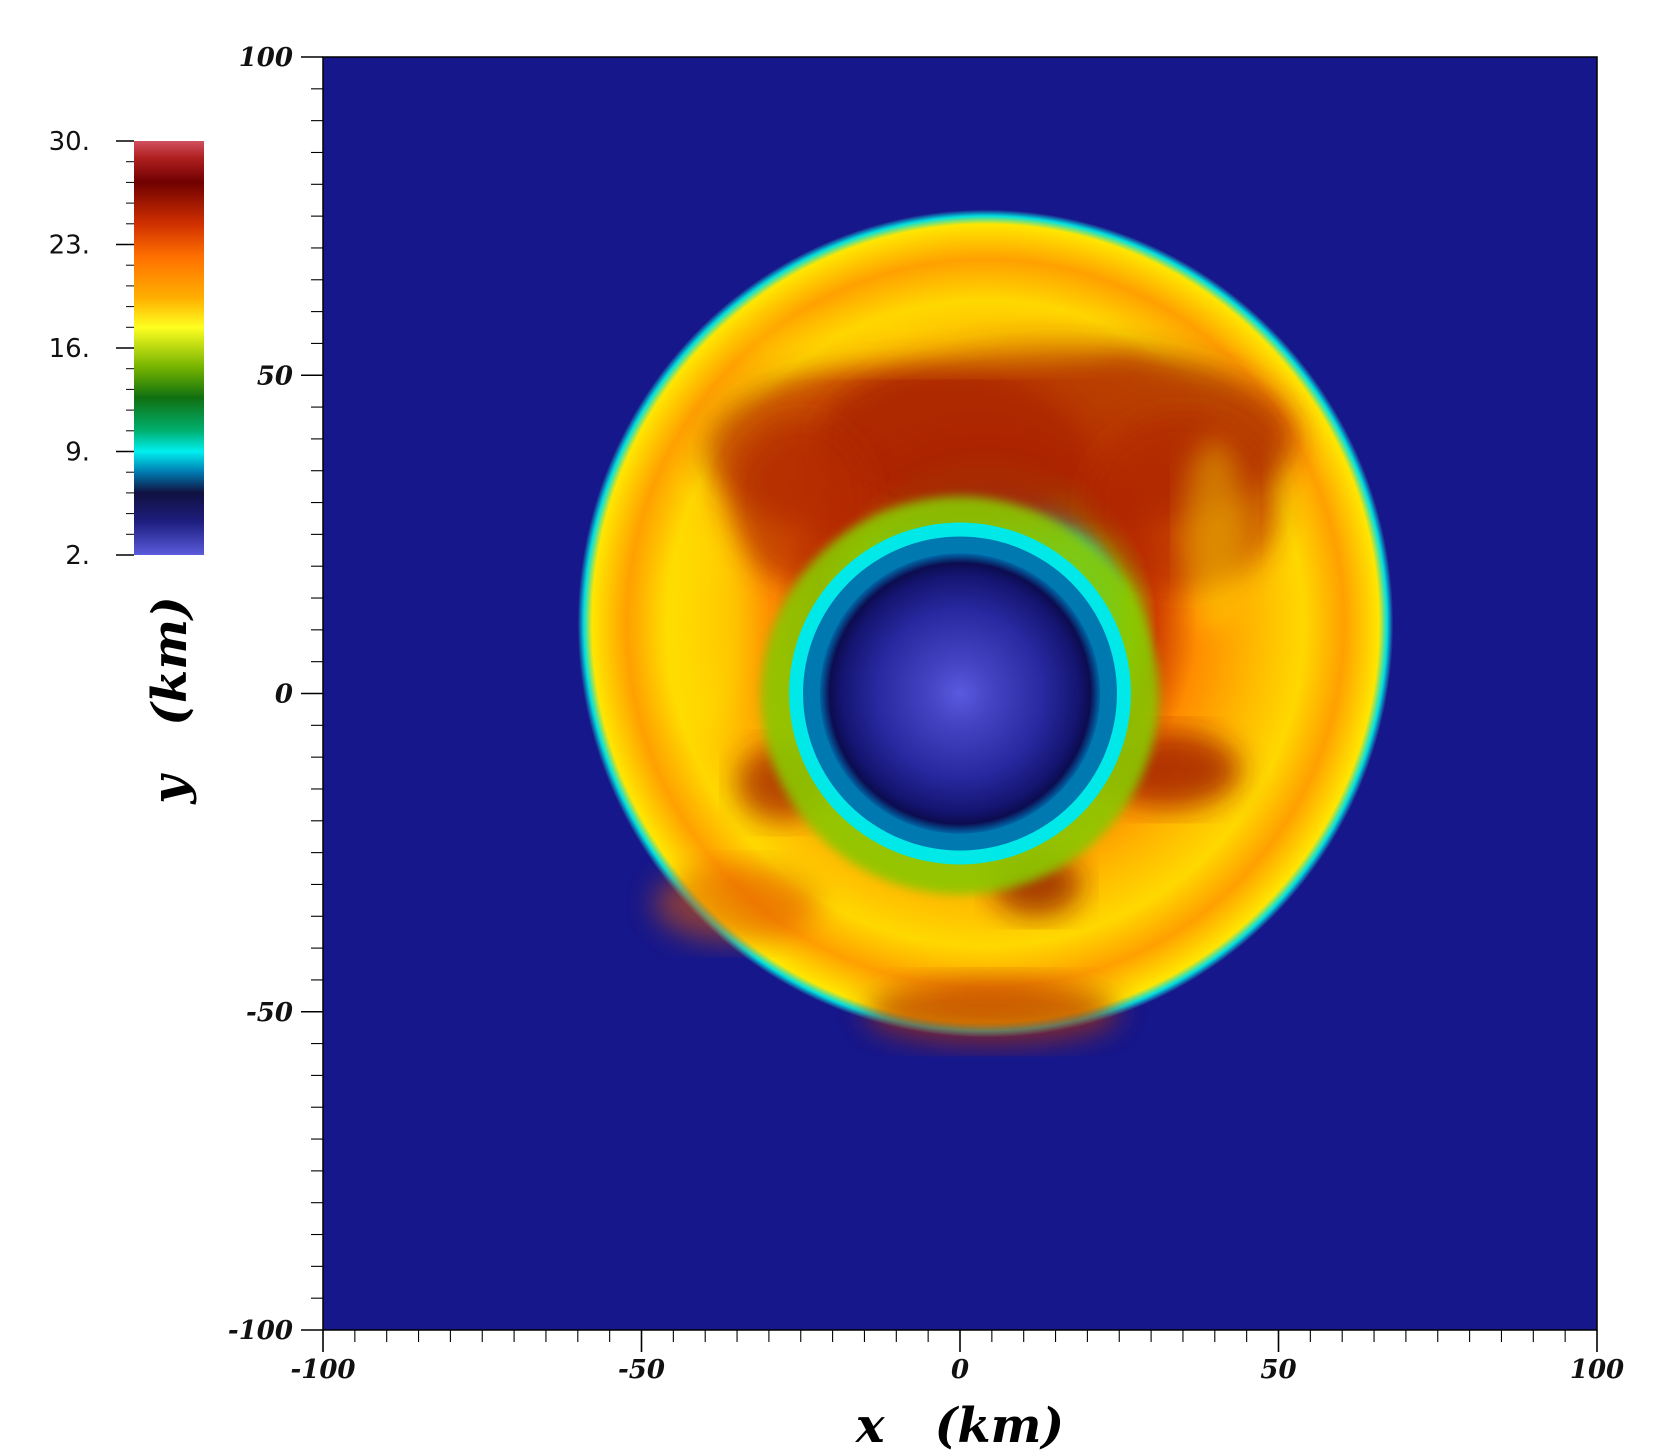 The image size is (1668, 1454). Describe the element at coordinates (959, 1426) in the screenshot. I see `x-axis-title: x (km)` at that location.